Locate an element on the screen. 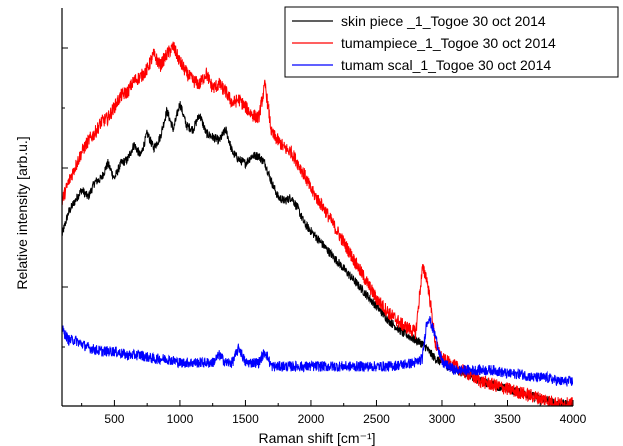 The image size is (623, 446). x-tick-label: 2000 is located at coordinates (311, 419).